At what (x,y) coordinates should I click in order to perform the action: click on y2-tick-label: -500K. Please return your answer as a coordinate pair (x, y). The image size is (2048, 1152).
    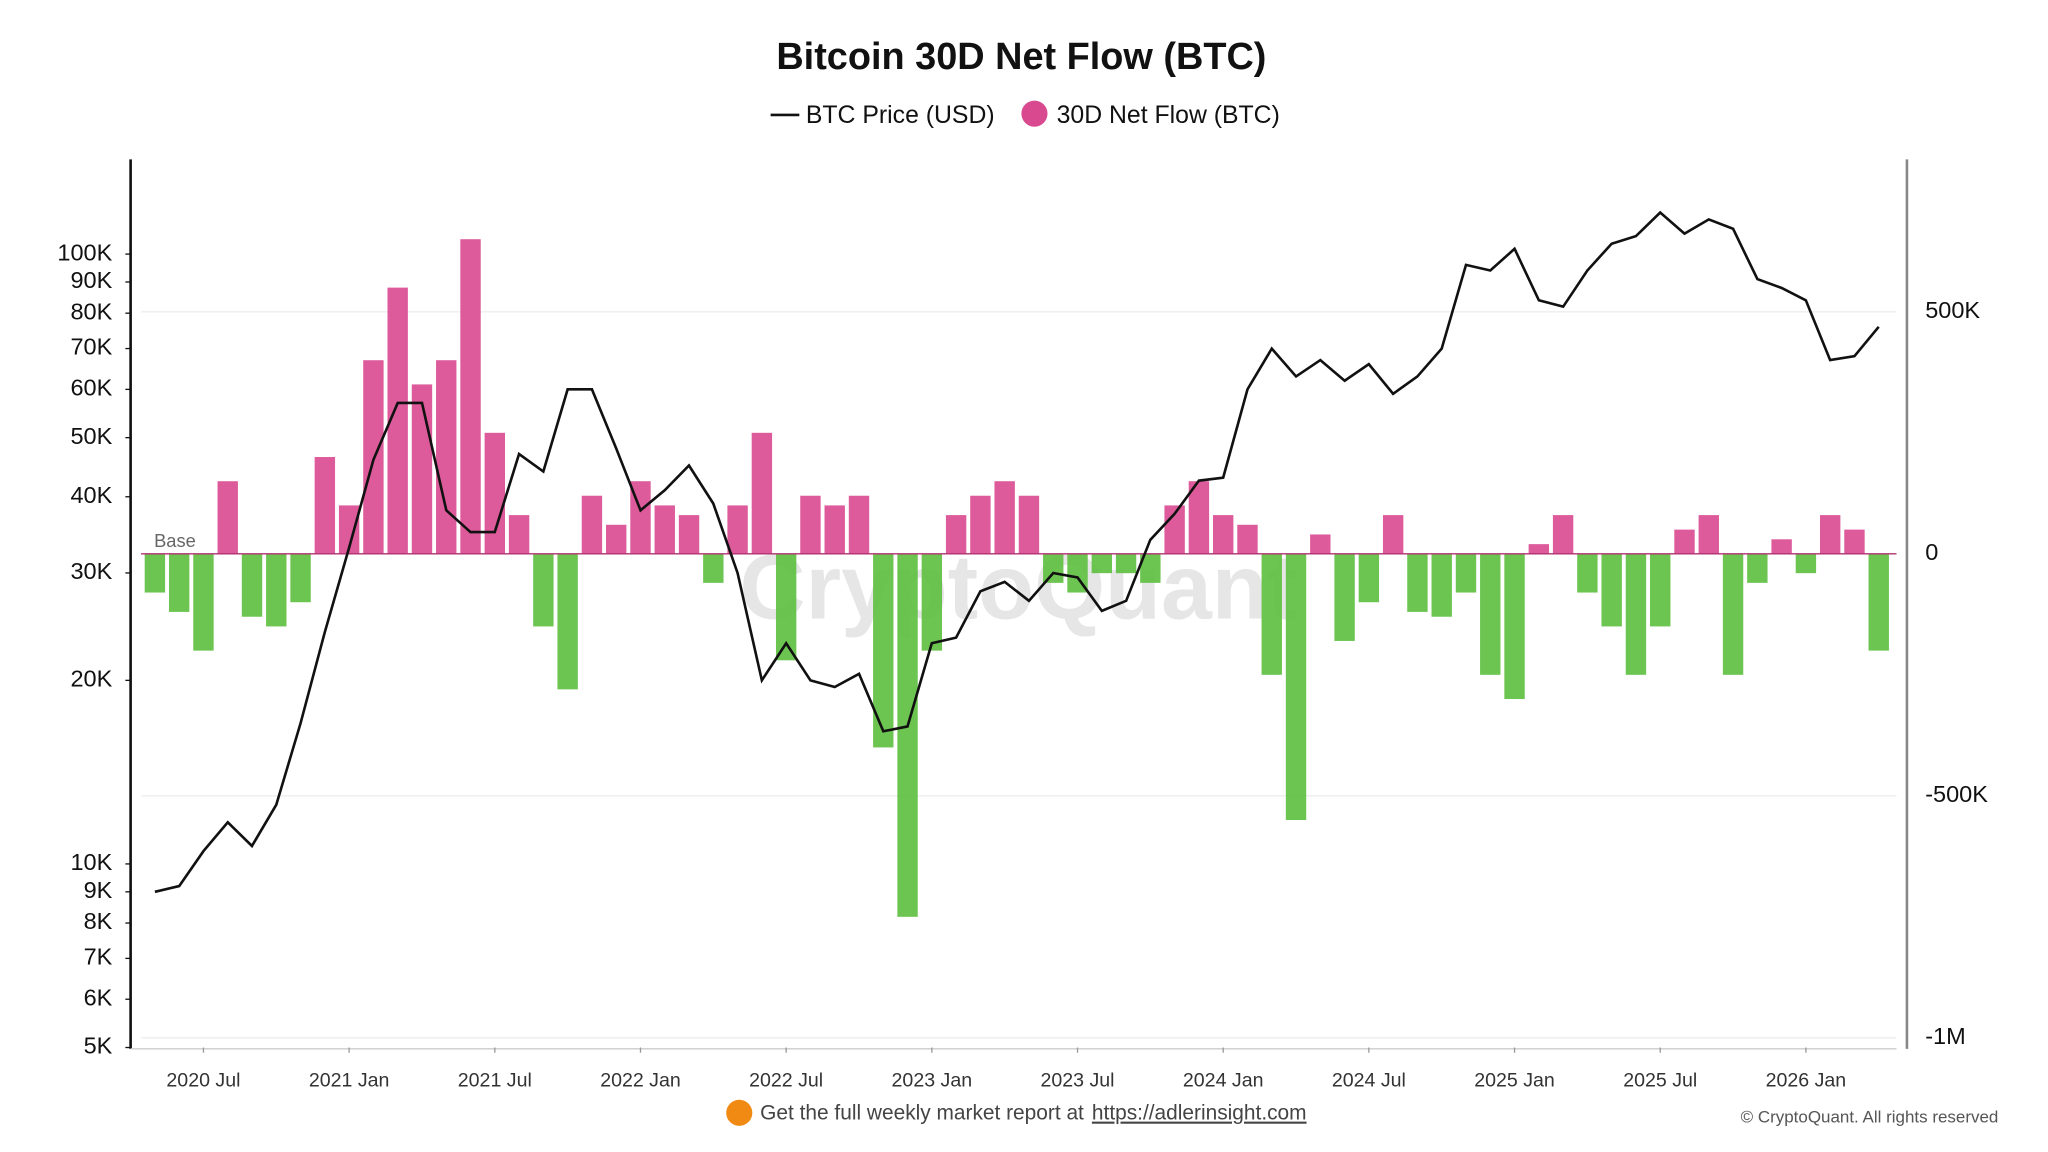
    Looking at the image, I should click on (1956, 794).